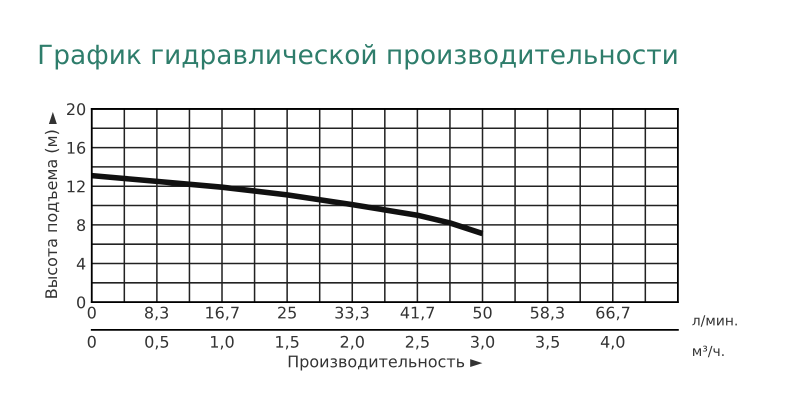 This screenshot has height=405, width=791. Describe the element at coordinates (482, 343) in the screenshot. I see `x-tick-label: 3,0` at that location.